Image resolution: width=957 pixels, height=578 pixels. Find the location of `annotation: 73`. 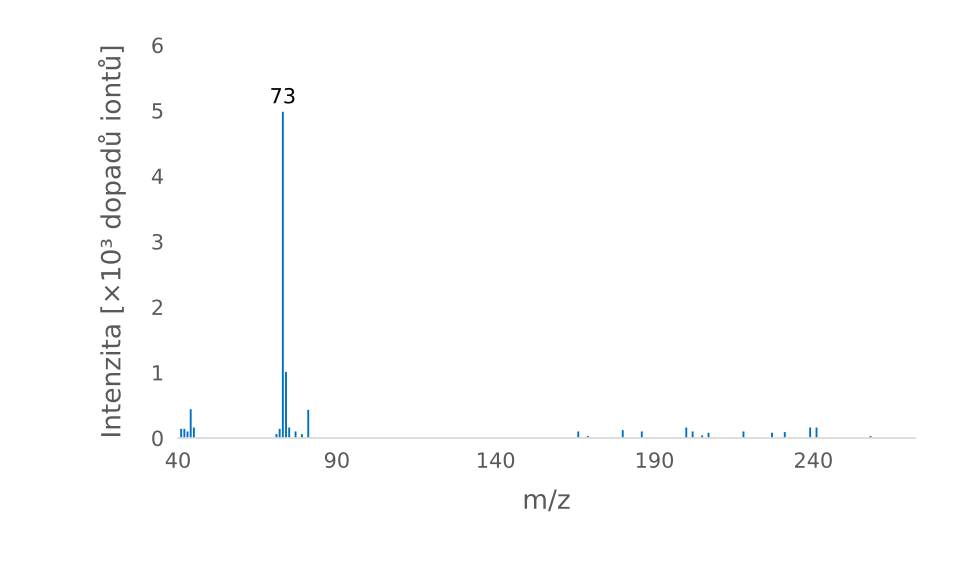

annotation: 73 is located at coordinates (282, 96).